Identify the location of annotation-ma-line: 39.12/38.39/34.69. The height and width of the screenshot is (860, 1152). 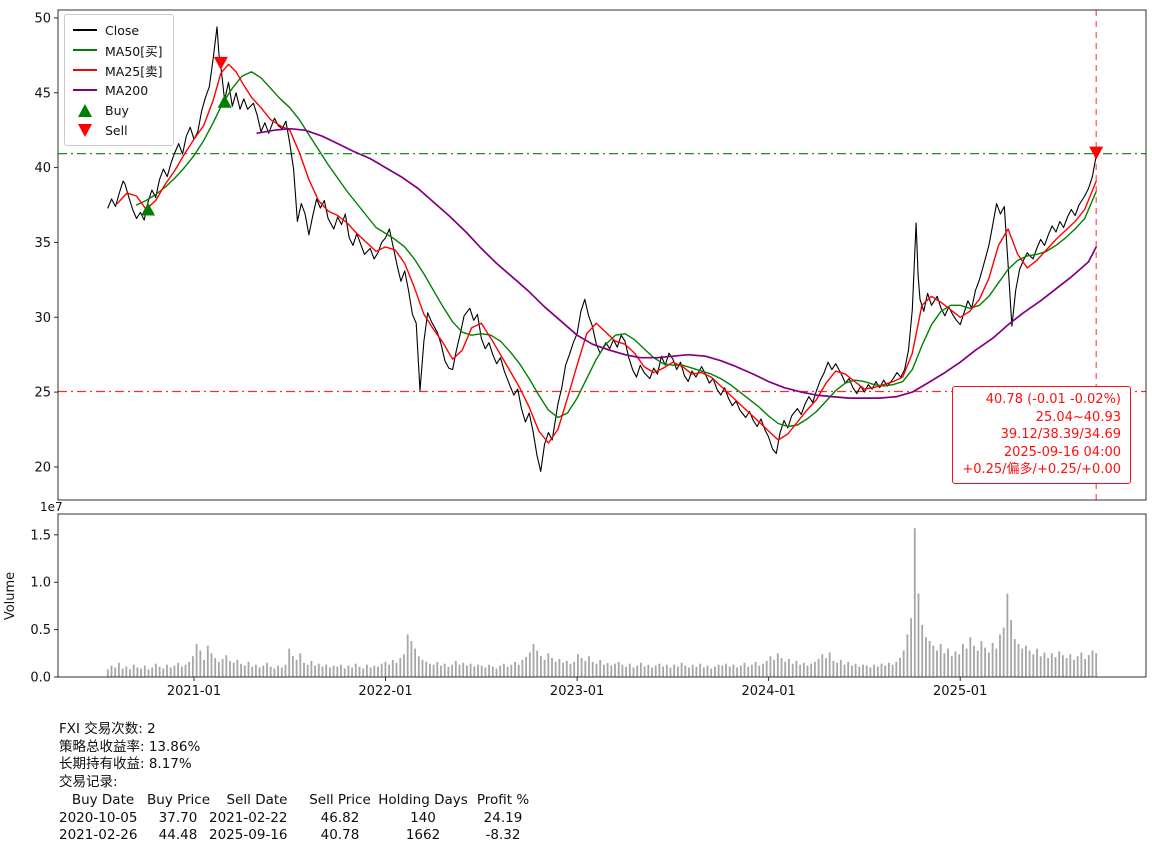
(1060, 435).